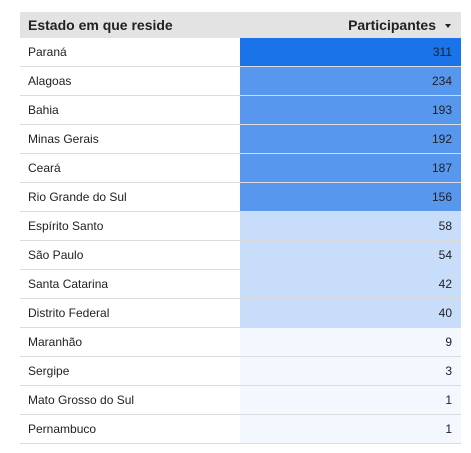 Image resolution: width=471 pixels, height=453 pixels. I want to click on cell-participants: 9, so click(350, 342).